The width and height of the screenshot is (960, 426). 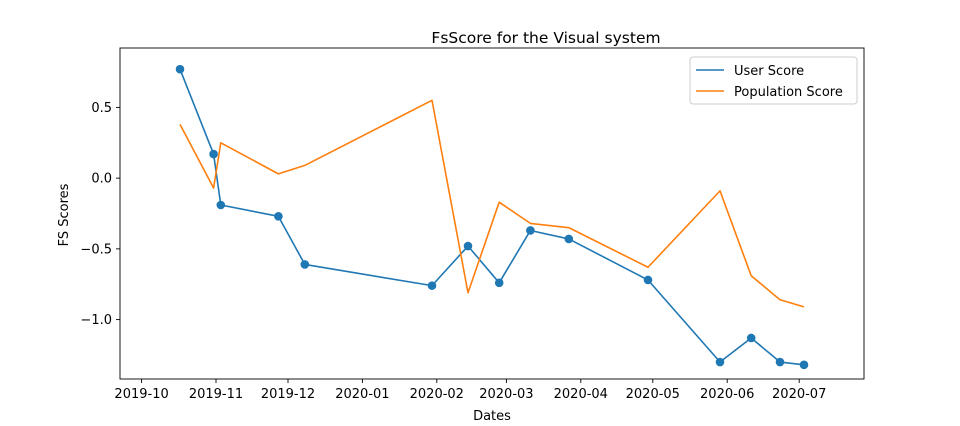 I want to click on legend-label-1: Population Score, so click(x=788, y=92).